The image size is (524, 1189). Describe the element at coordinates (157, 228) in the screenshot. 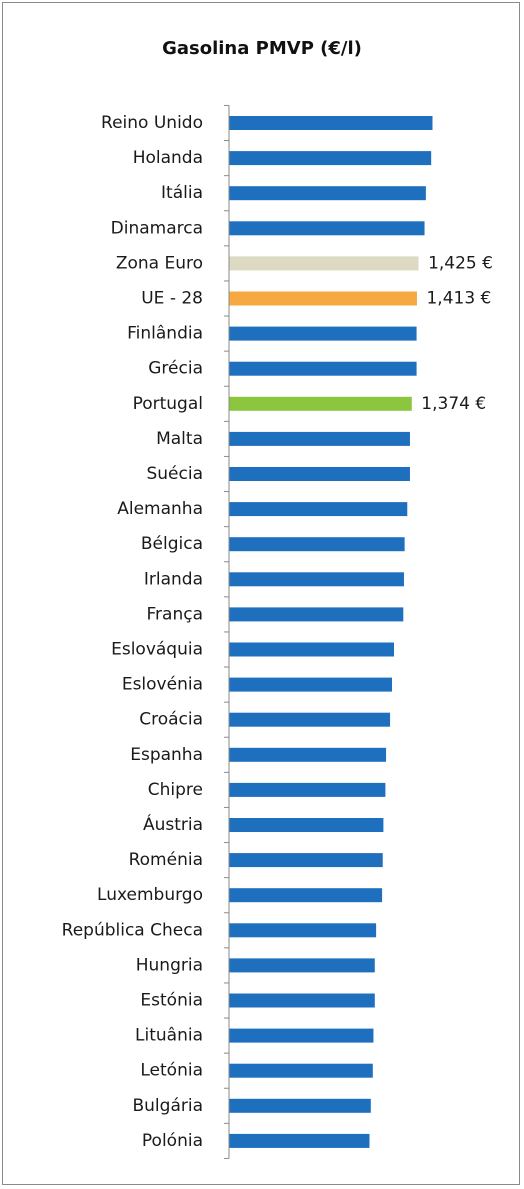

I see `category-label: Dinamarca` at that location.